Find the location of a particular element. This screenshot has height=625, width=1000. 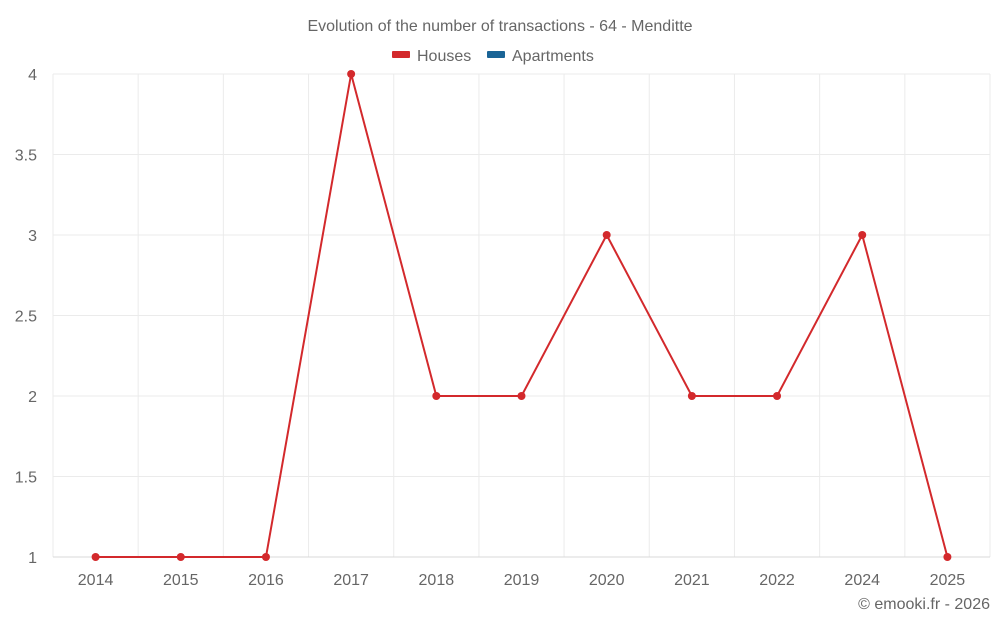

x-tick-label: 2019 is located at coordinates (522, 580).